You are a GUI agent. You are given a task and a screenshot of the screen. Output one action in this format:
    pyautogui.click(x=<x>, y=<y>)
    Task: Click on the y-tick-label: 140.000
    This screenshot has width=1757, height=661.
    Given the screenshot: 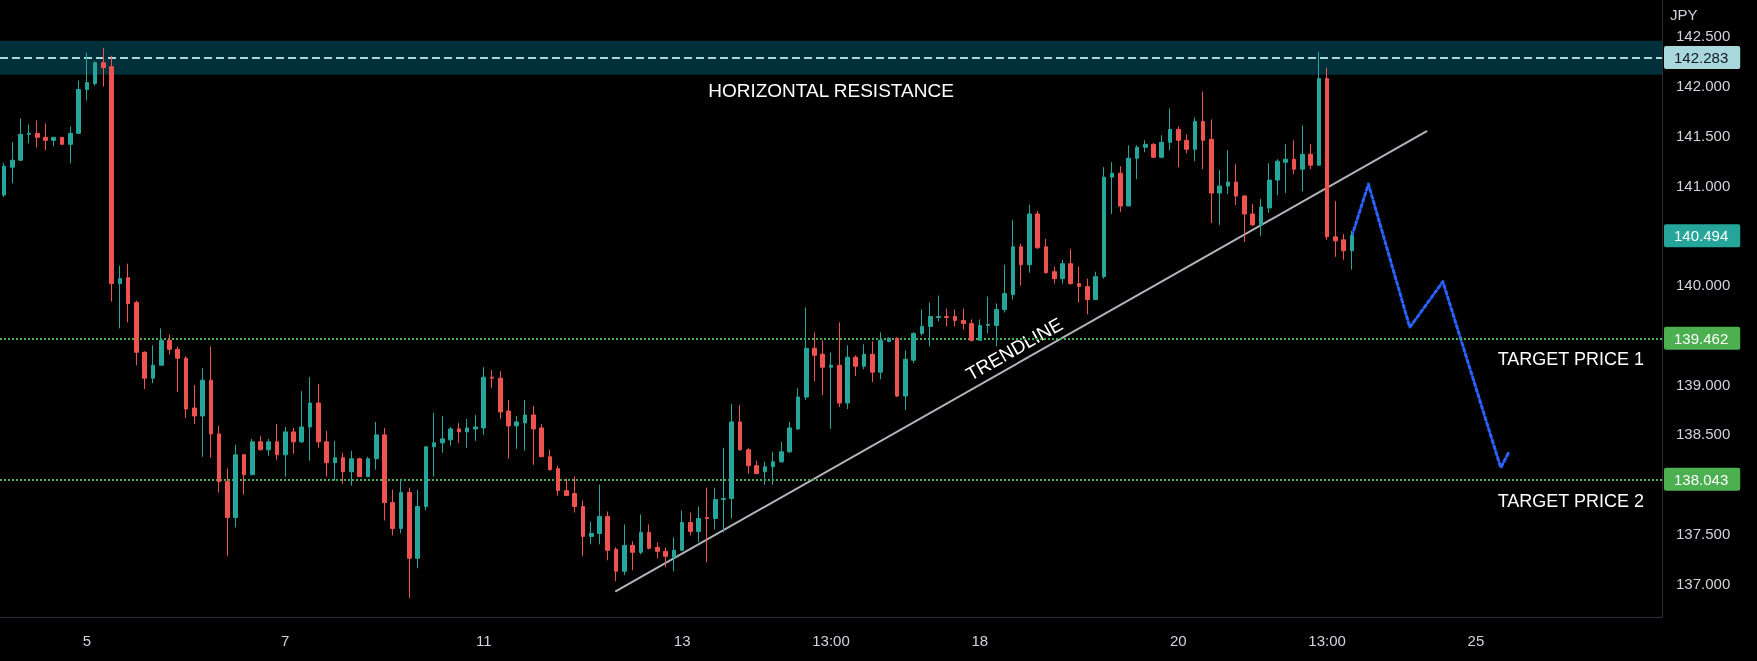 What is the action you would take?
    pyautogui.click(x=1703, y=285)
    